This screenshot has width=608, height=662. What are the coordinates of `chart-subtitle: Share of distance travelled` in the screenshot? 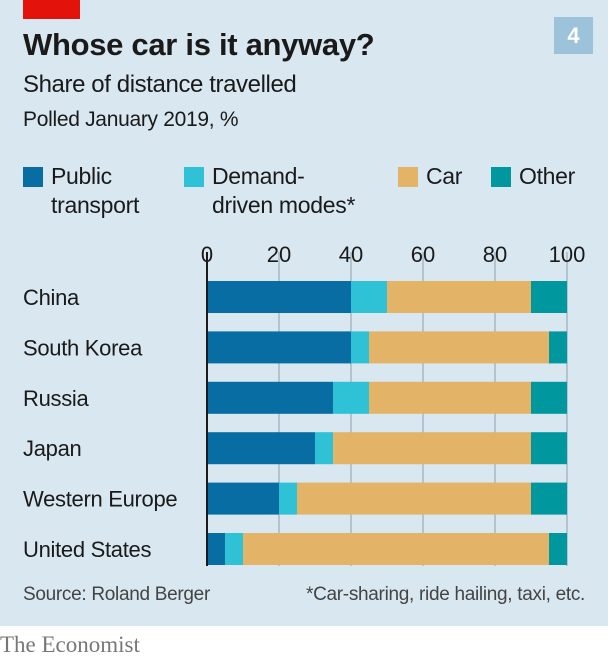 It's located at (160, 84).